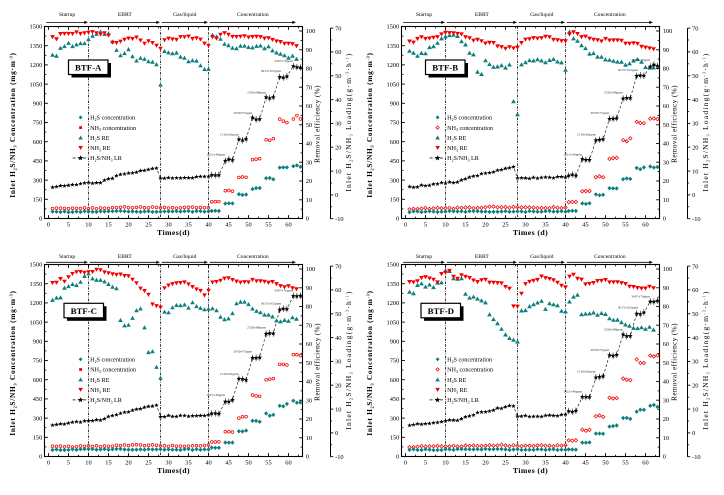 This screenshot has height=495, width=724. I want to click on svg-text: 900, so click(395, 104).